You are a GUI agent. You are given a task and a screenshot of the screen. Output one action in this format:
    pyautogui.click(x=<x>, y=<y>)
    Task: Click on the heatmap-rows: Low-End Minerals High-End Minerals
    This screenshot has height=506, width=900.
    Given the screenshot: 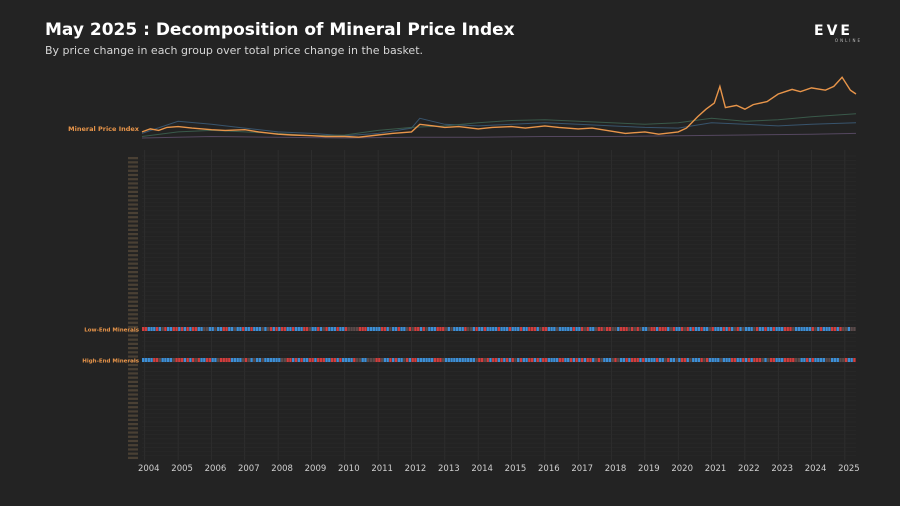 What is the action you would take?
    pyautogui.click(x=469, y=346)
    